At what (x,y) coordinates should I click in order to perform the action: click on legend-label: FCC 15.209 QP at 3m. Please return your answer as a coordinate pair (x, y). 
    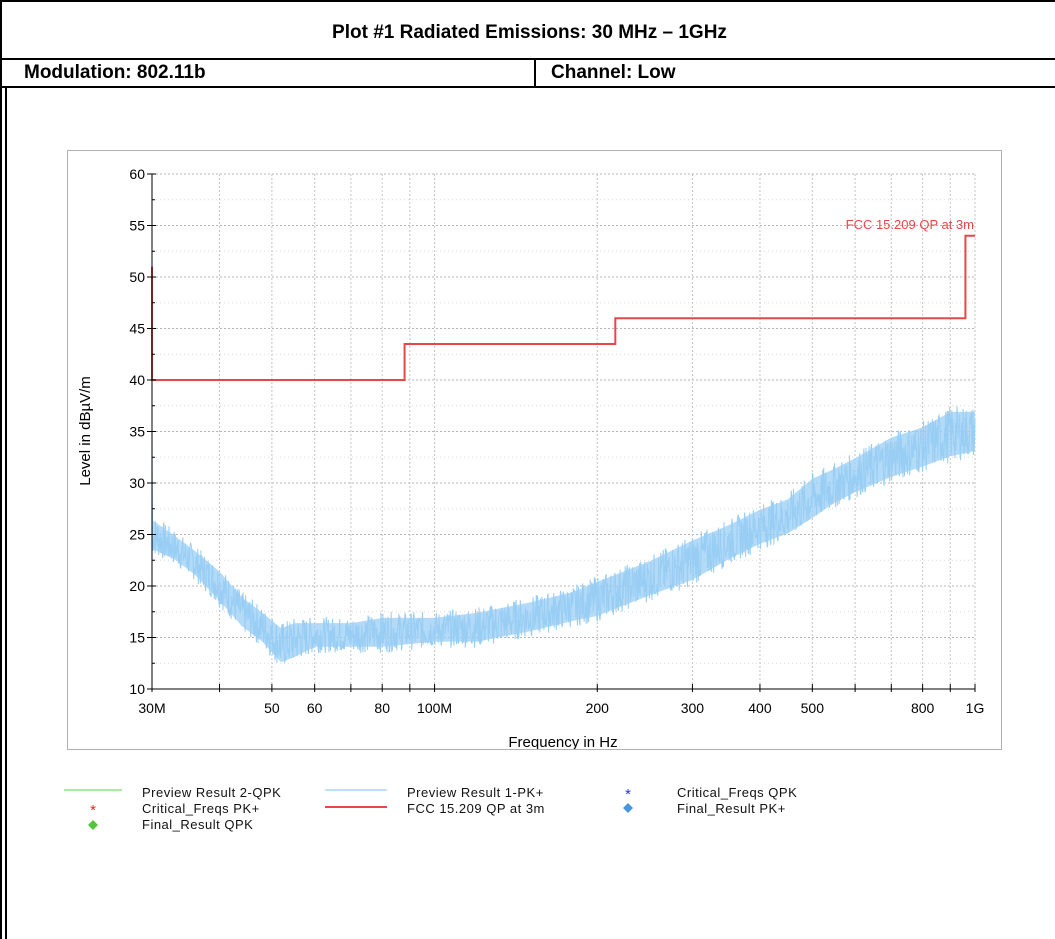
    Looking at the image, I should click on (476, 808).